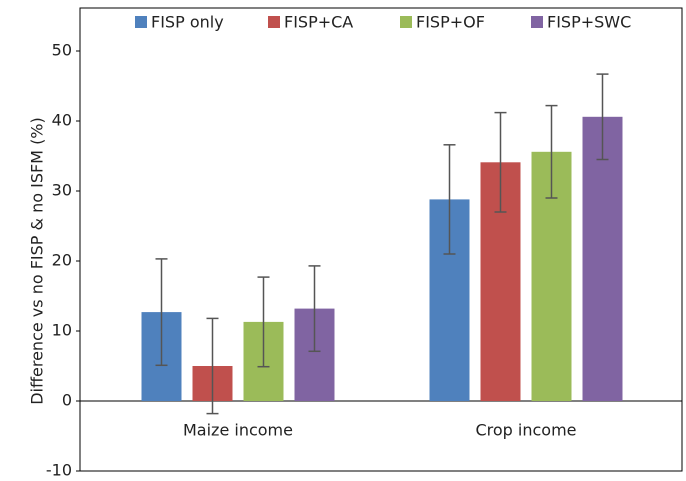 The height and width of the screenshot is (481, 686). What do you see at coordinates (62, 260) in the screenshot?
I see `y-tick-label: 20` at bounding box center [62, 260].